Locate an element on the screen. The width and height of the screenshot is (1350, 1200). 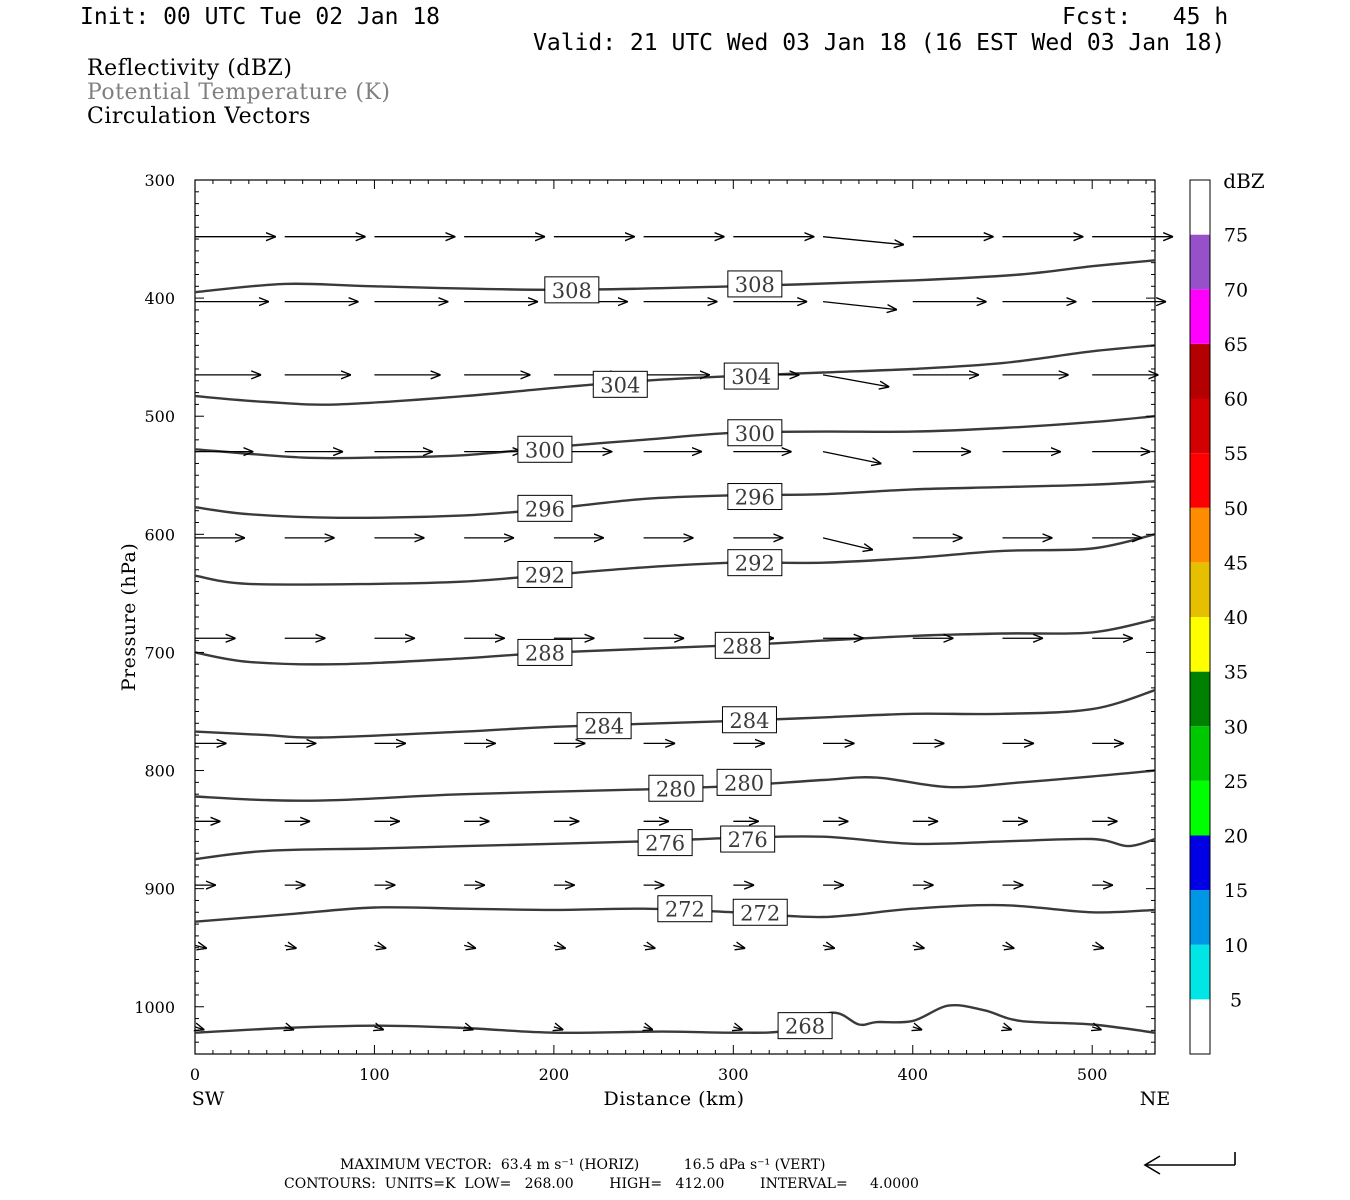
colorbar-tick-label: 20 is located at coordinates (1236, 837).